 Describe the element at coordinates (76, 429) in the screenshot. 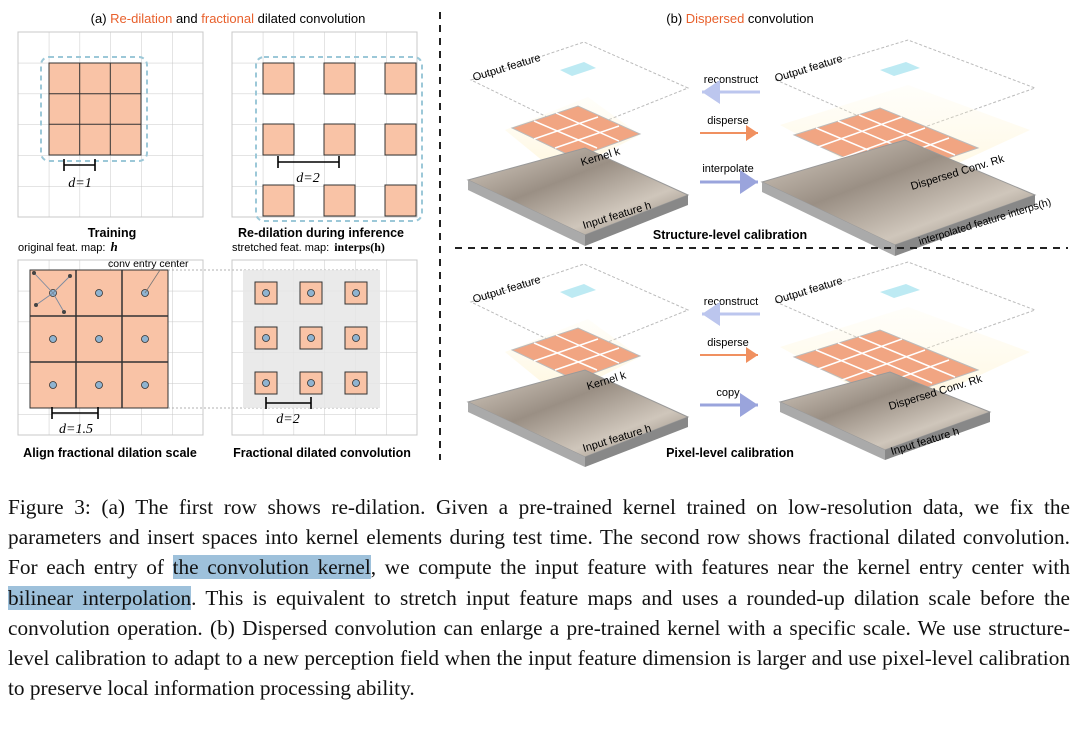

I see `d15-label: d=1.5` at that location.